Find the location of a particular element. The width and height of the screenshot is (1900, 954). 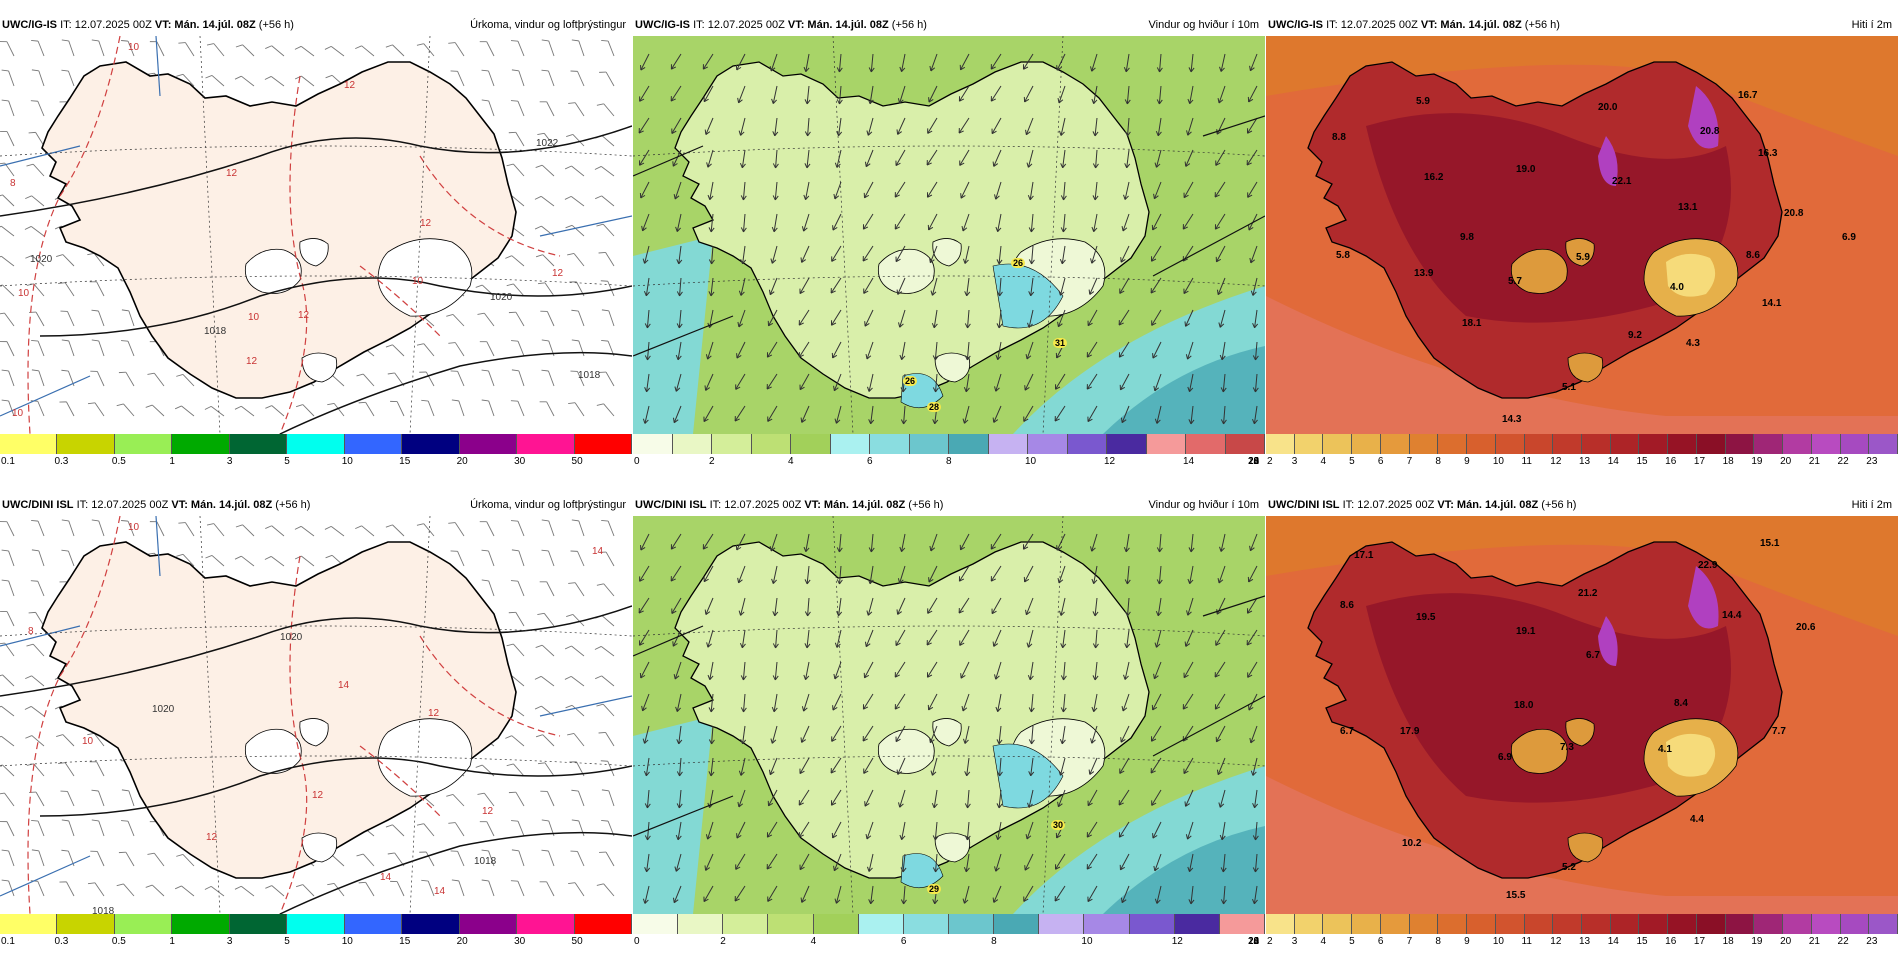

temperature-label: 21.2 is located at coordinates (1587, 593).